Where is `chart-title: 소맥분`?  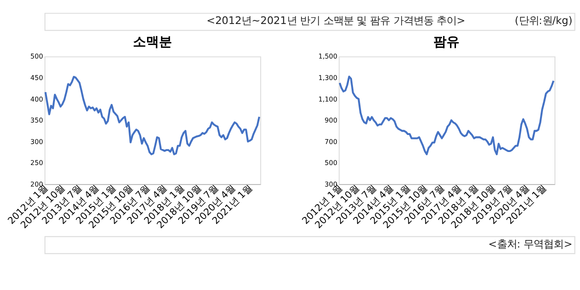
chart-title: 소맥분 is located at coordinates (152, 42).